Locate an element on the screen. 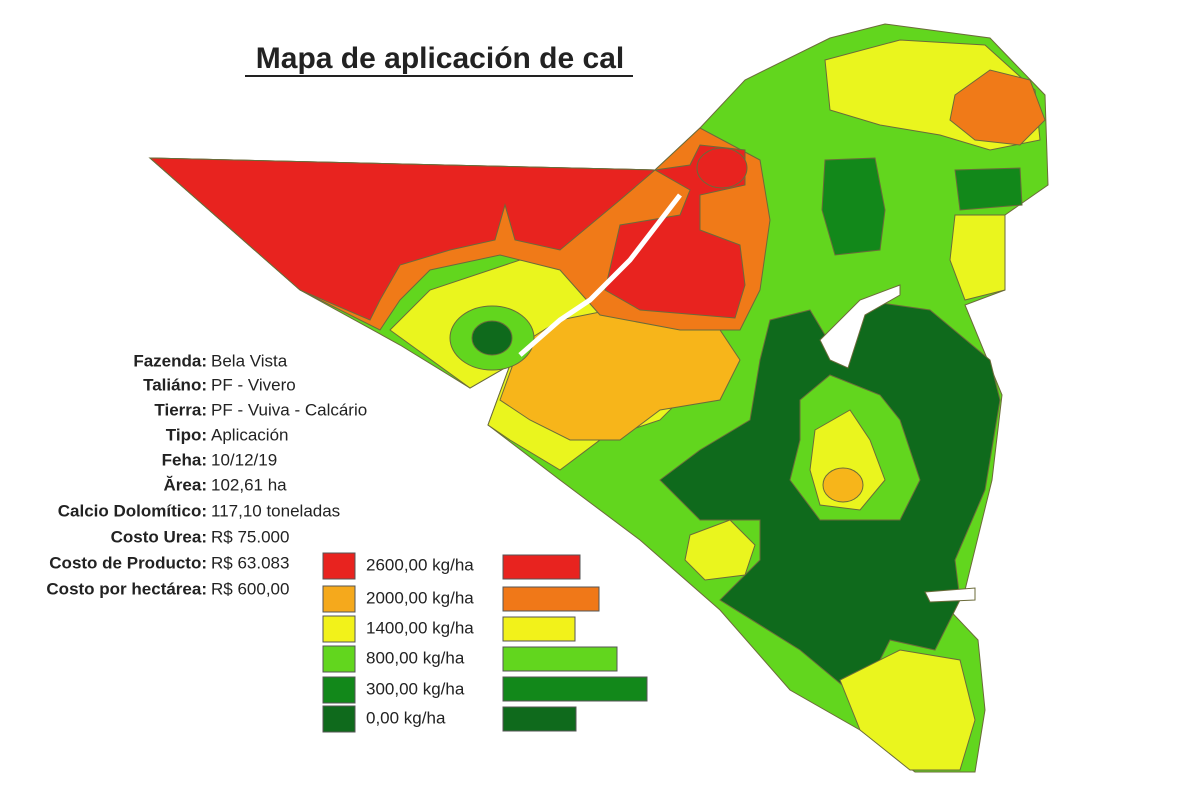 Image resolution: width=1200 pixels, height=800 pixels. info-value: PF - Vivero is located at coordinates (253, 384).